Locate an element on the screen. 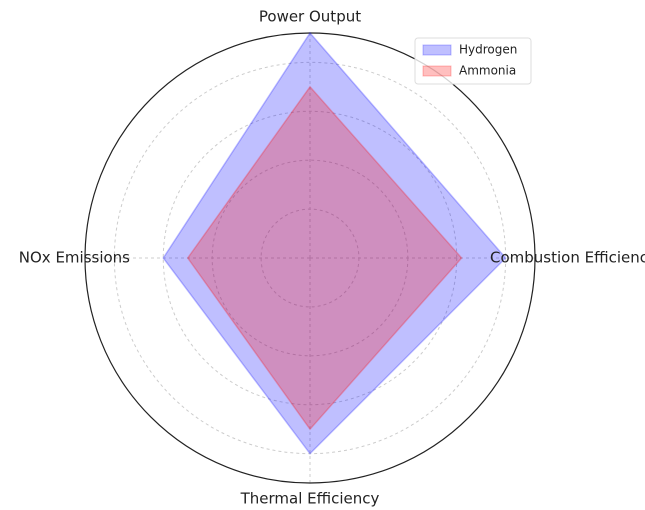 The image size is (645, 510). legend-label: Hydrogen is located at coordinates (488, 50).